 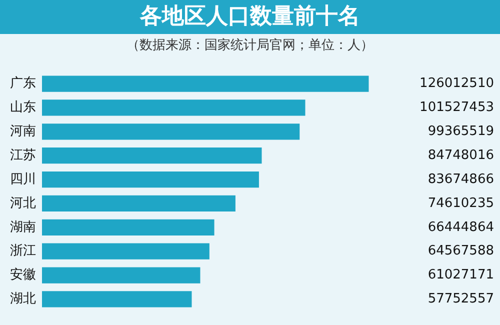 What do you see at coordinates (23, 251) in the screenshot?
I see `y-tick-label: 浙江` at bounding box center [23, 251].